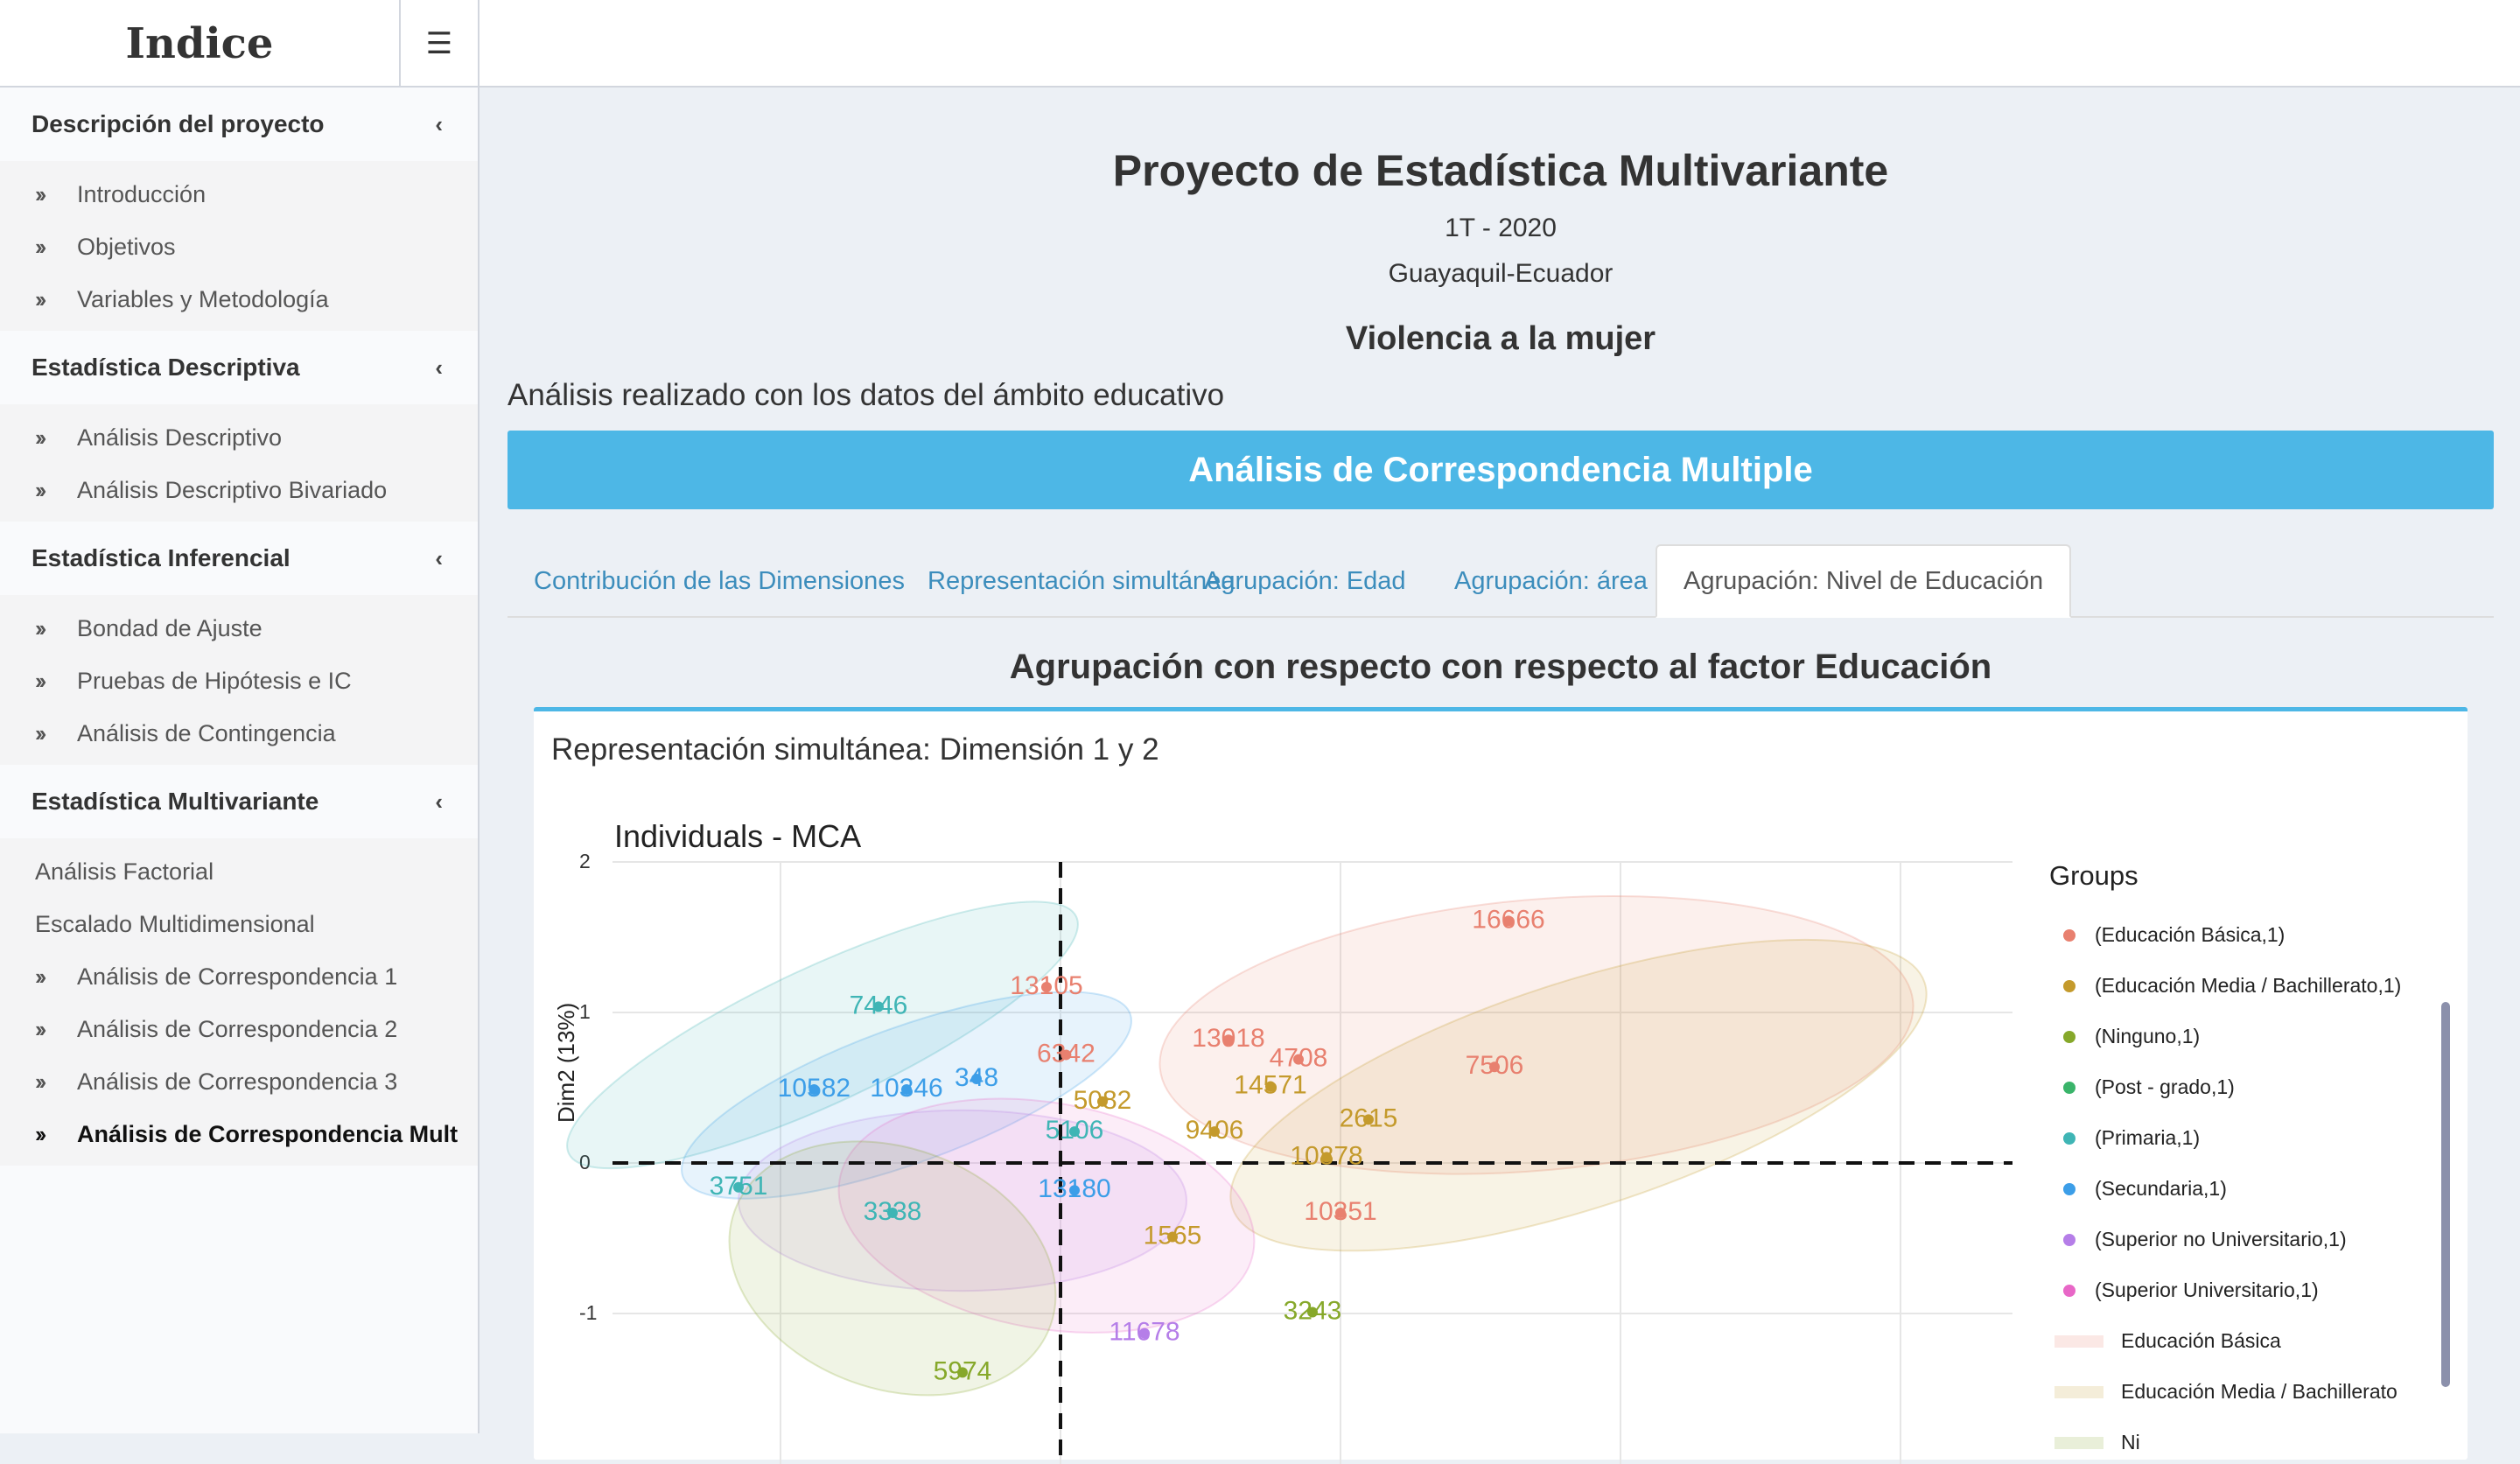  What do you see at coordinates (161, 557) in the screenshot?
I see `sidebar-section-label: Estadística Inferencial` at bounding box center [161, 557].